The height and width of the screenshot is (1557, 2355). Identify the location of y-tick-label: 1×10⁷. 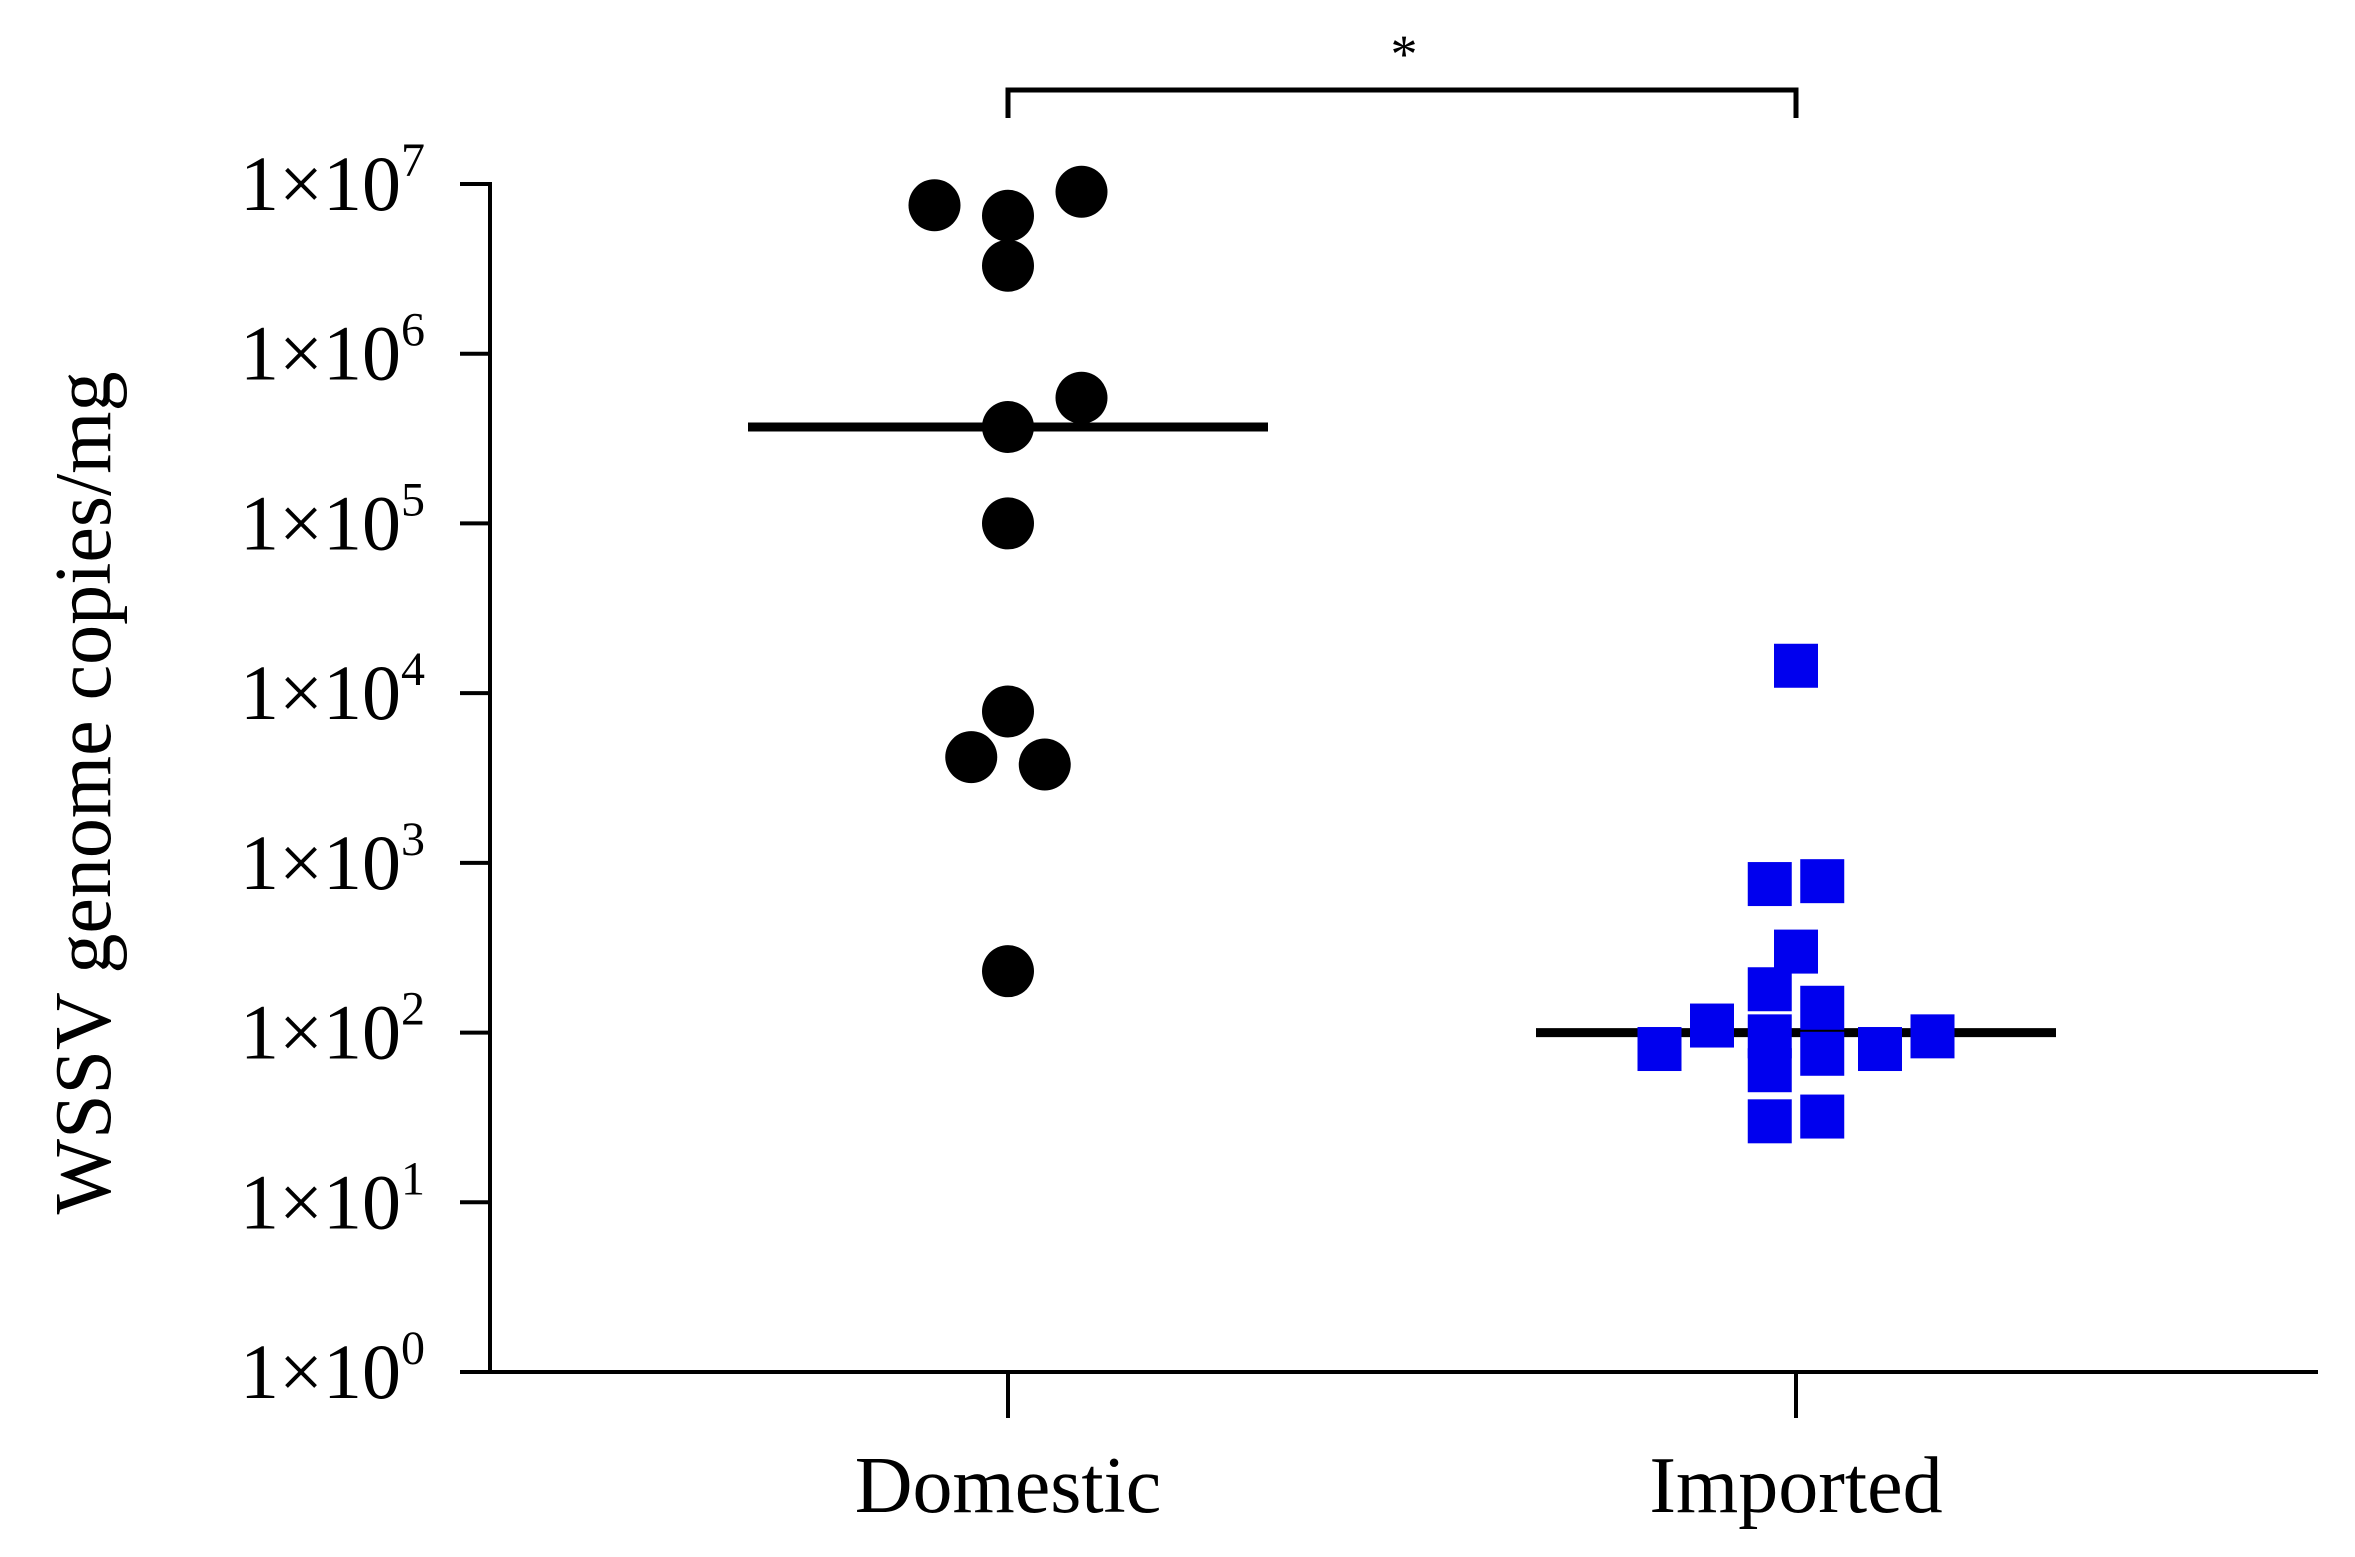
(332, 180).